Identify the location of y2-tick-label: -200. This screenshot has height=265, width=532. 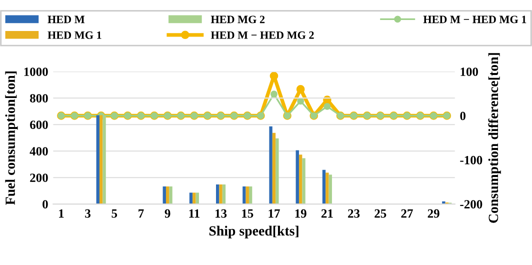
(471, 204).